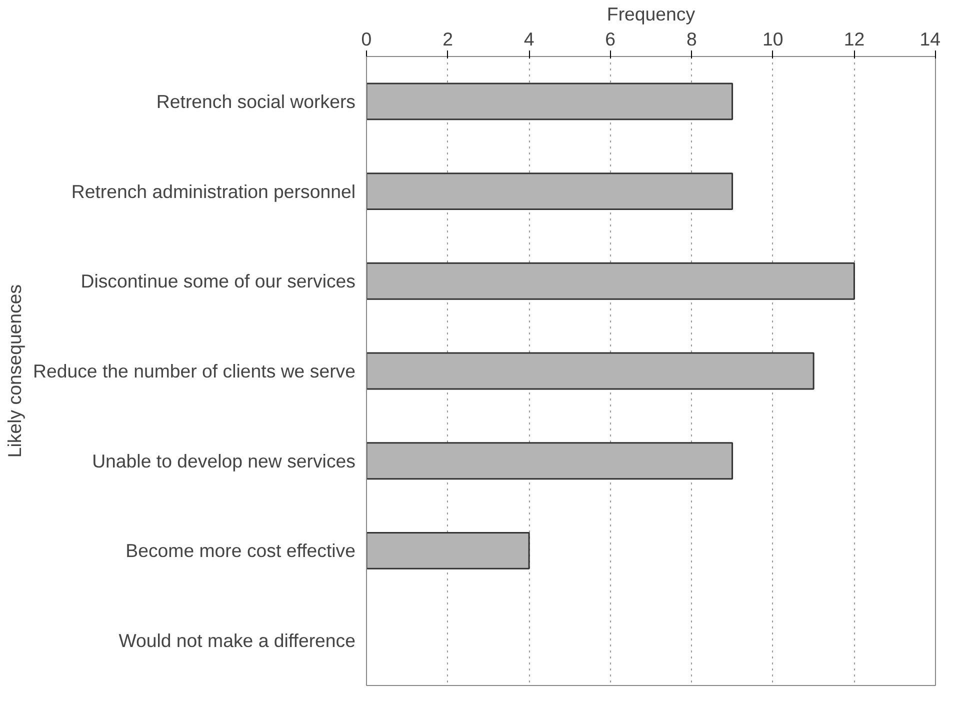 The width and height of the screenshot is (957, 707). What do you see at coordinates (366, 39) in the screenshot?
I see `x-tick-label: 0` at bounding box center [366, 39].